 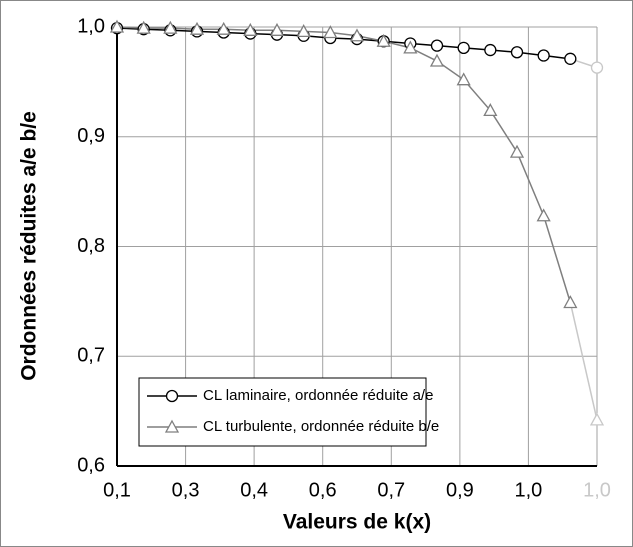 What do you see at coordinates (282, 412) in the screenshot?
I see `legend` at bounding box center [282, 412].